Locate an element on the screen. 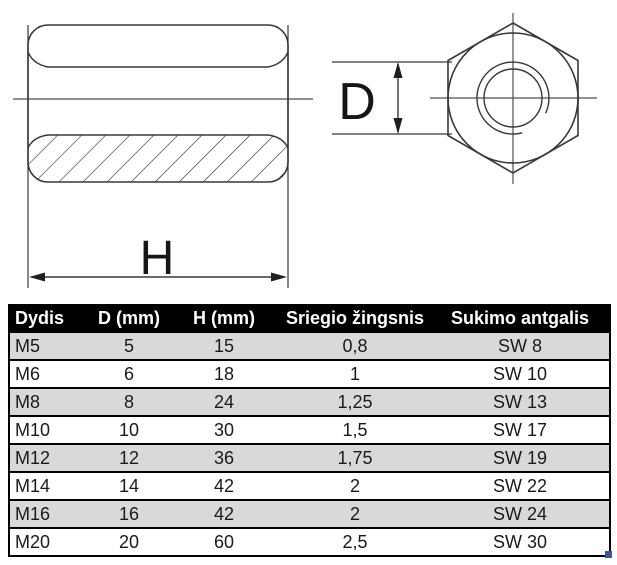 Image resolution: width=617 pixels, height=565 pixels. h-arrowhead-left is located at coordinates (37, 277).